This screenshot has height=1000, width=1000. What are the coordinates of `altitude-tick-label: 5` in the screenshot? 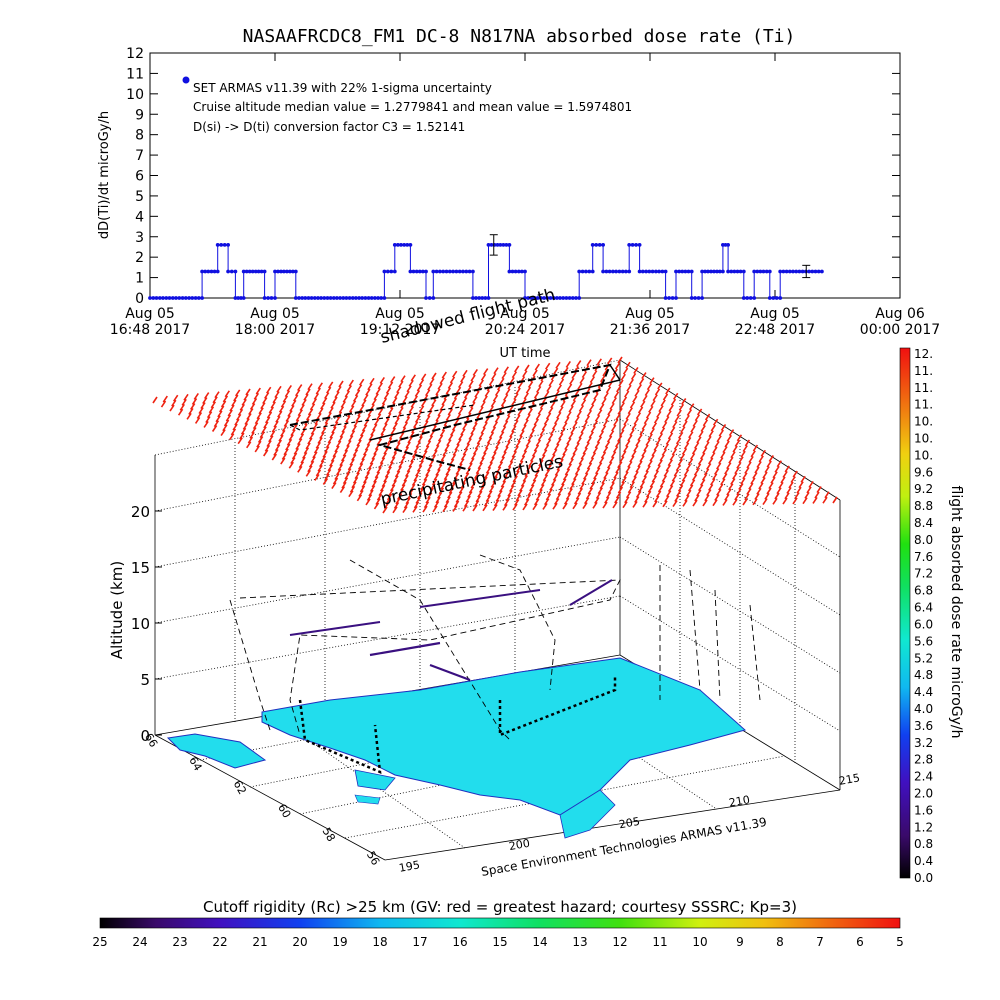 It's located at (145, 680).